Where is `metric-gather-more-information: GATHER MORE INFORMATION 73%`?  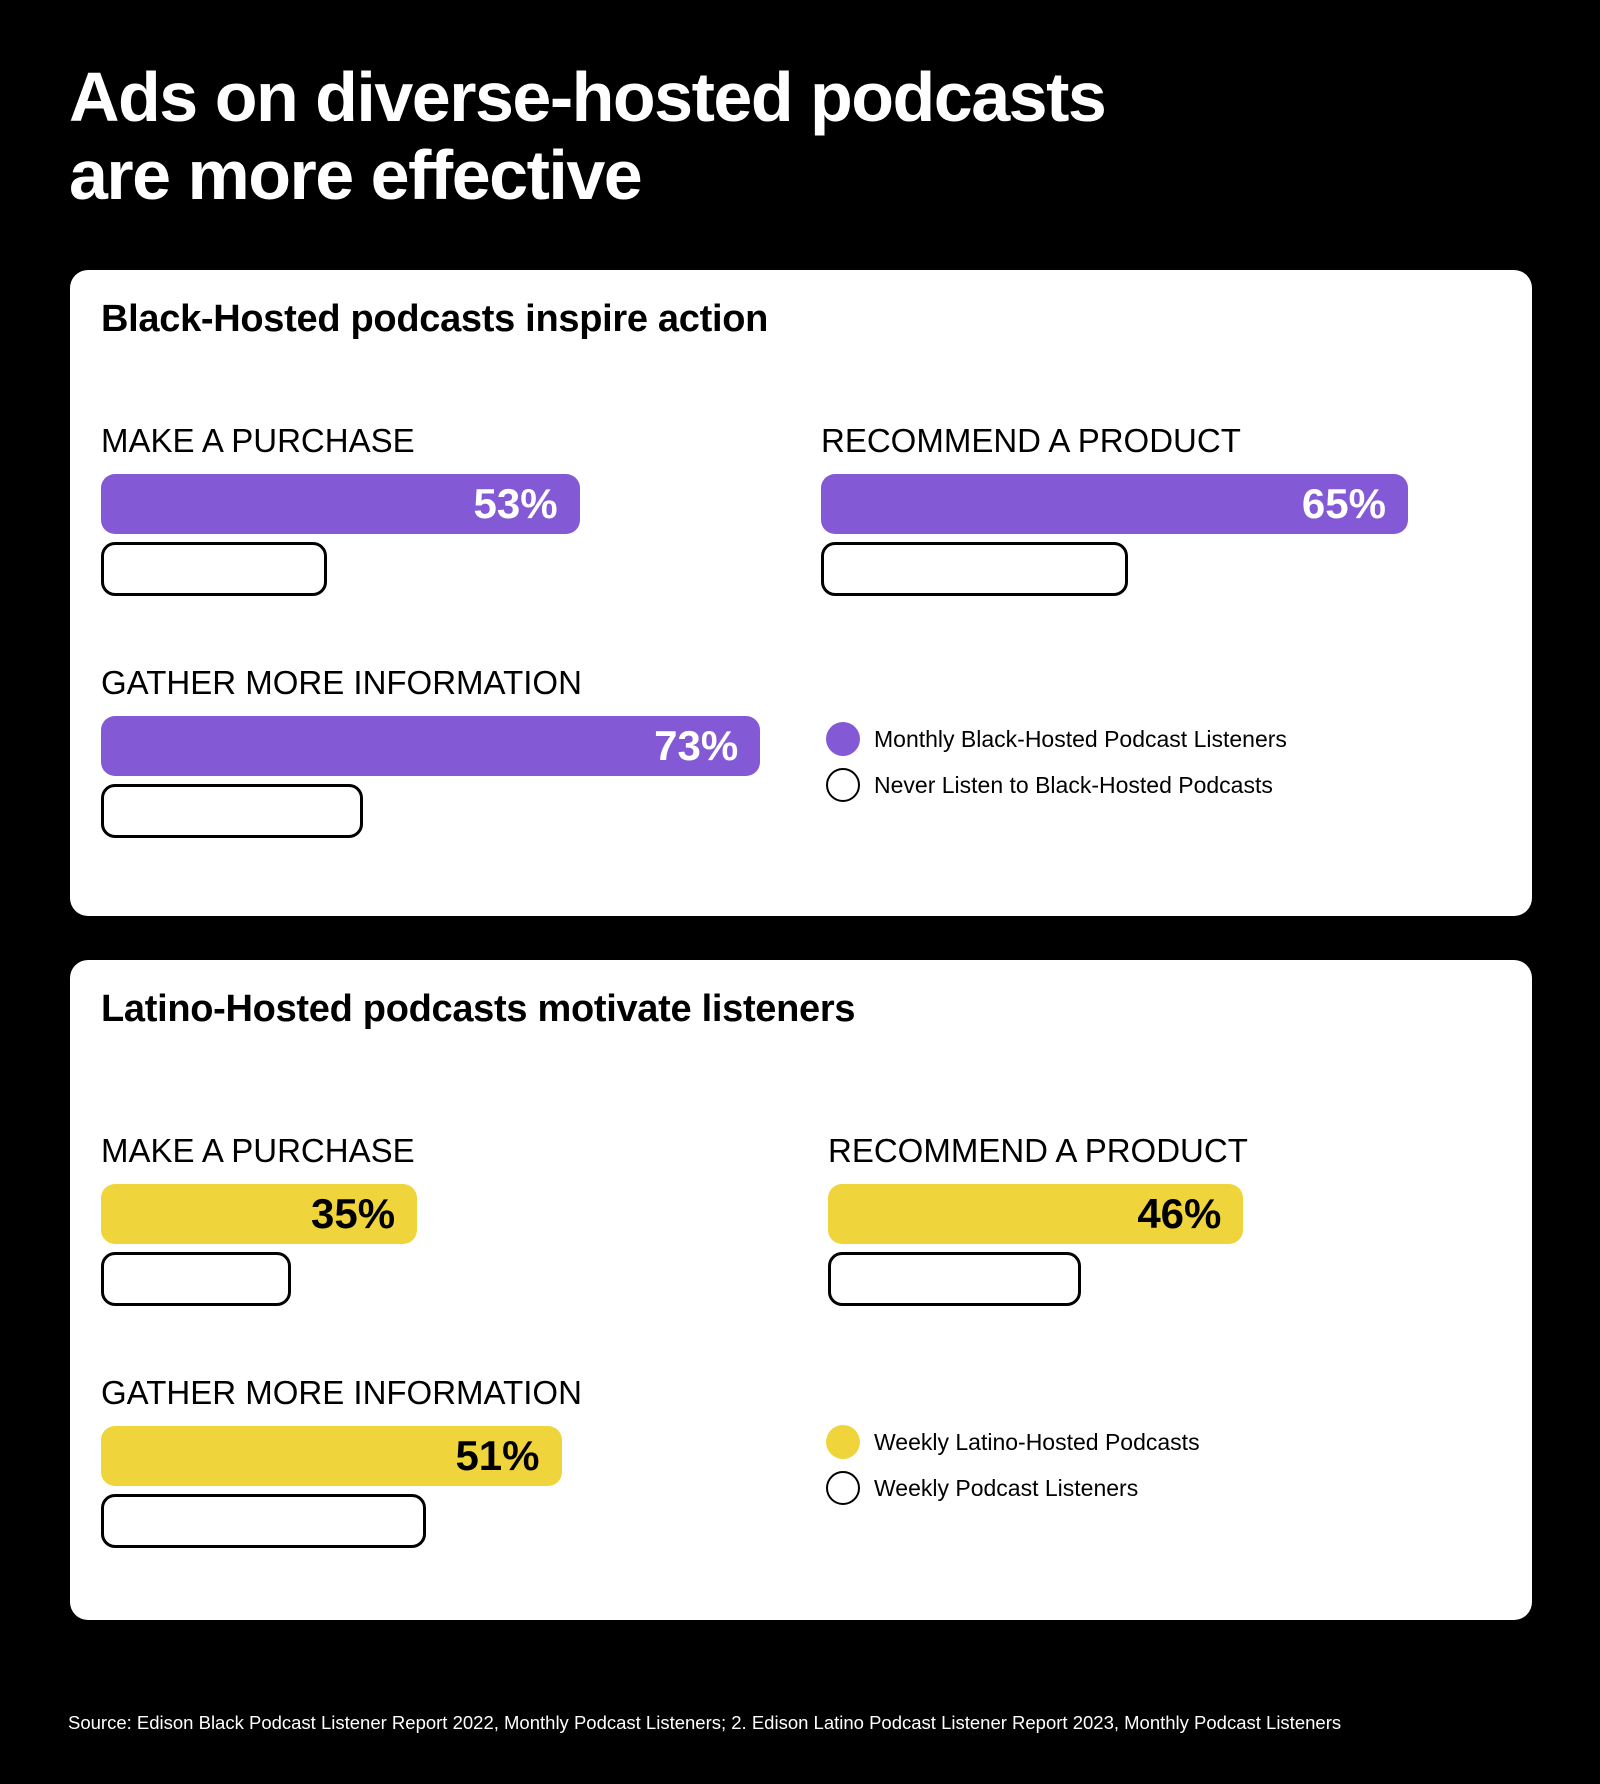
metric-gather-more-information: GATHER MORE INFORMATION 73% is located at coordinates (431, 751).